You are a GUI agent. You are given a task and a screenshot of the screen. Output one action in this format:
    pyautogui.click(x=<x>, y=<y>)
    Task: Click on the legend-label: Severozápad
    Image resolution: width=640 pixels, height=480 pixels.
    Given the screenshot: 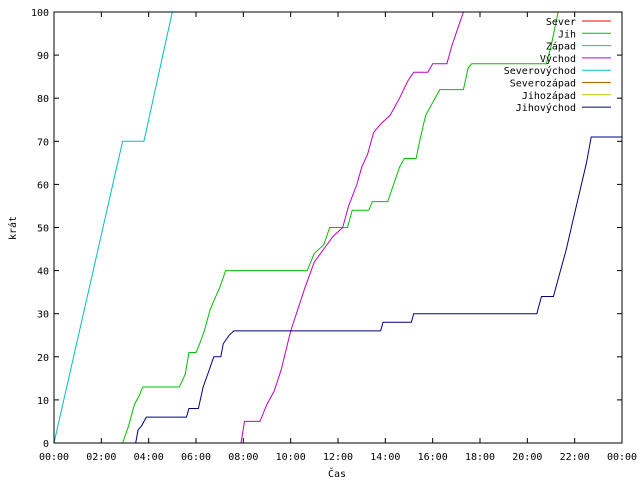 What is the action you would take?
    pyautogui.click(x=543, y=84)
    